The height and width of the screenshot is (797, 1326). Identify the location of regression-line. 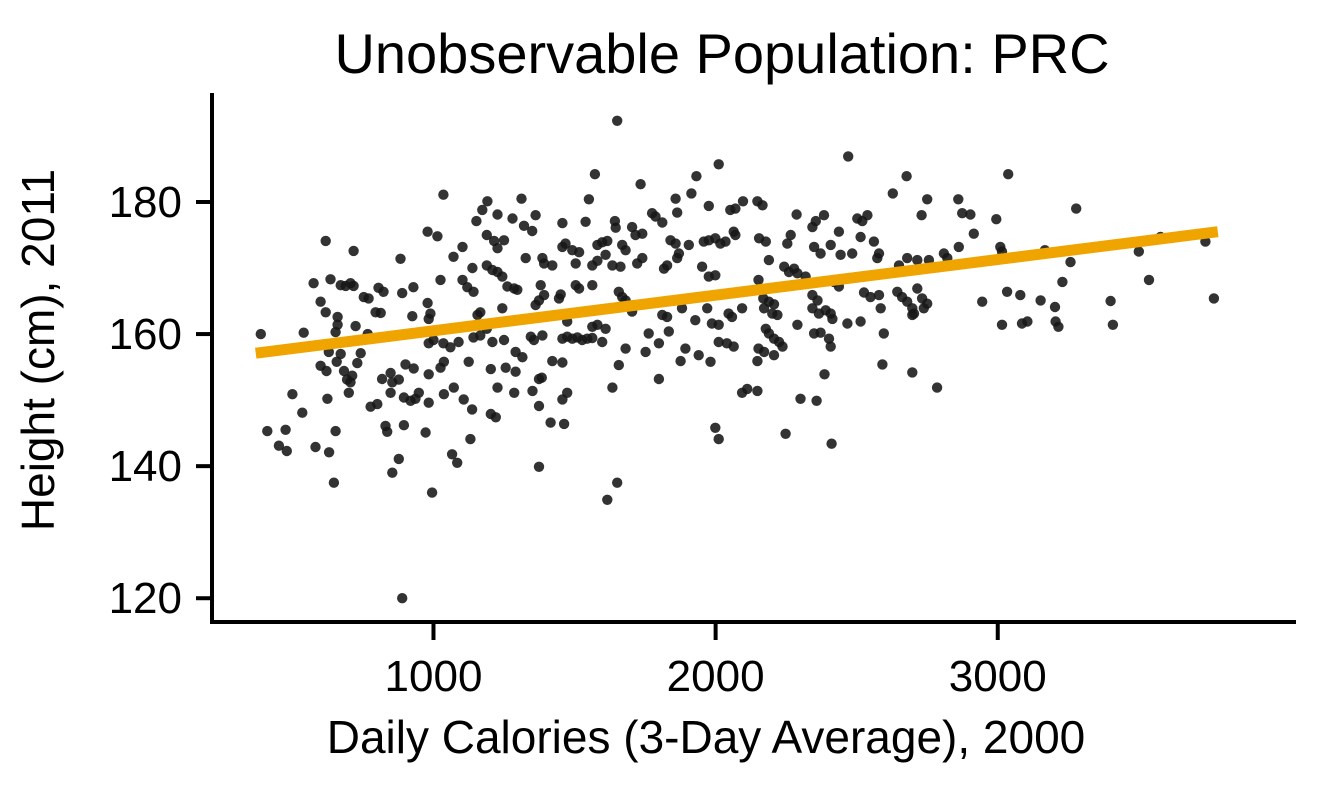
(737, 292).